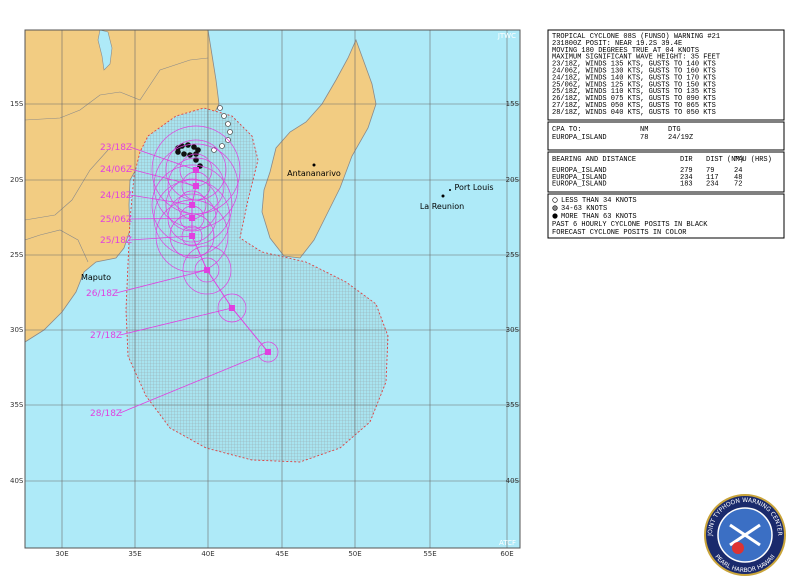 Image resolution: width=788 pixels, height=576 pixels. I want to click on cpa-cell: EUROPA_ISLAND, so click(579, 138).